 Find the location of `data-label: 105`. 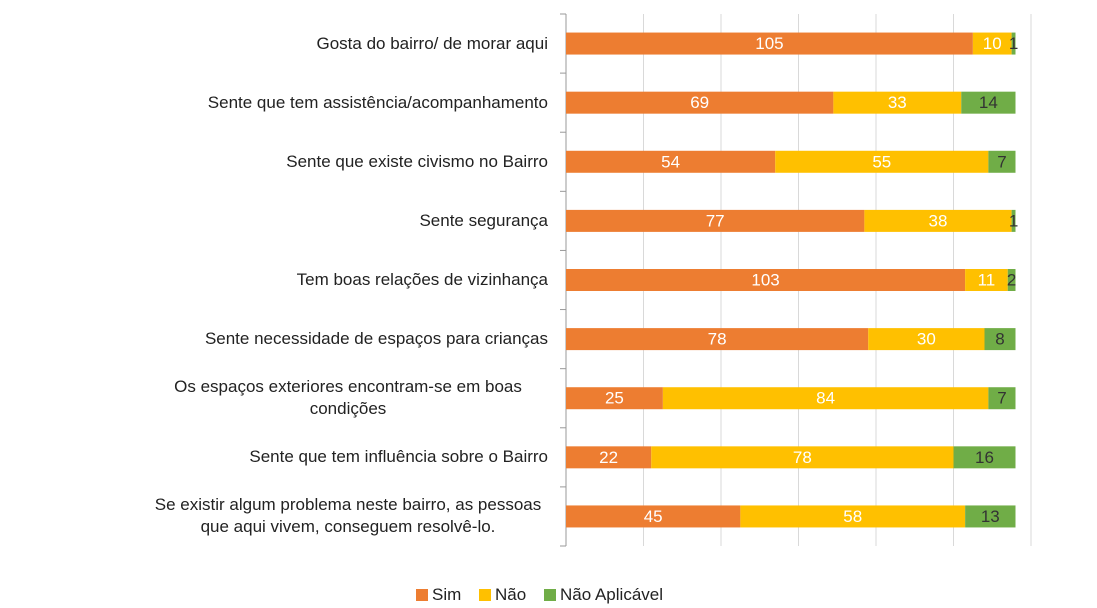

data-label: 105 is located at coordinates (769, 43).